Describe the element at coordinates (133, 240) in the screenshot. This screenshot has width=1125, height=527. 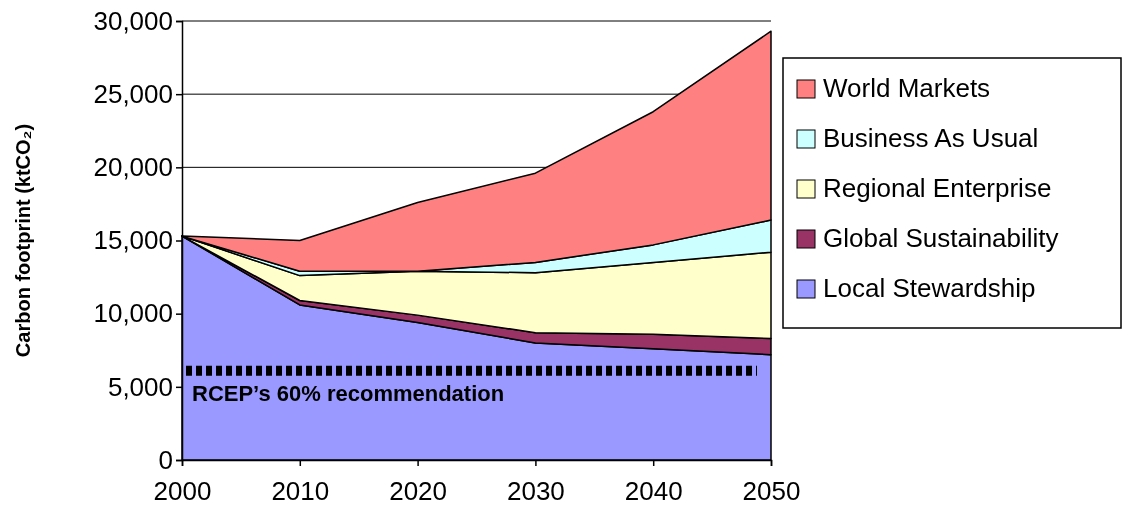
I see `y-tick-label: 15,000` at that location.